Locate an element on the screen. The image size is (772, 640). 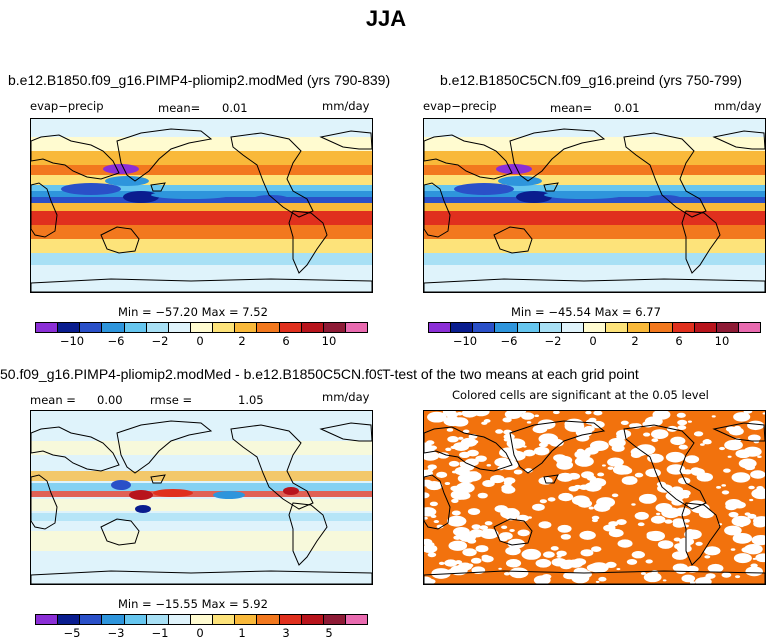
panel2-tick: −2 is located at coordinates (553, 341).